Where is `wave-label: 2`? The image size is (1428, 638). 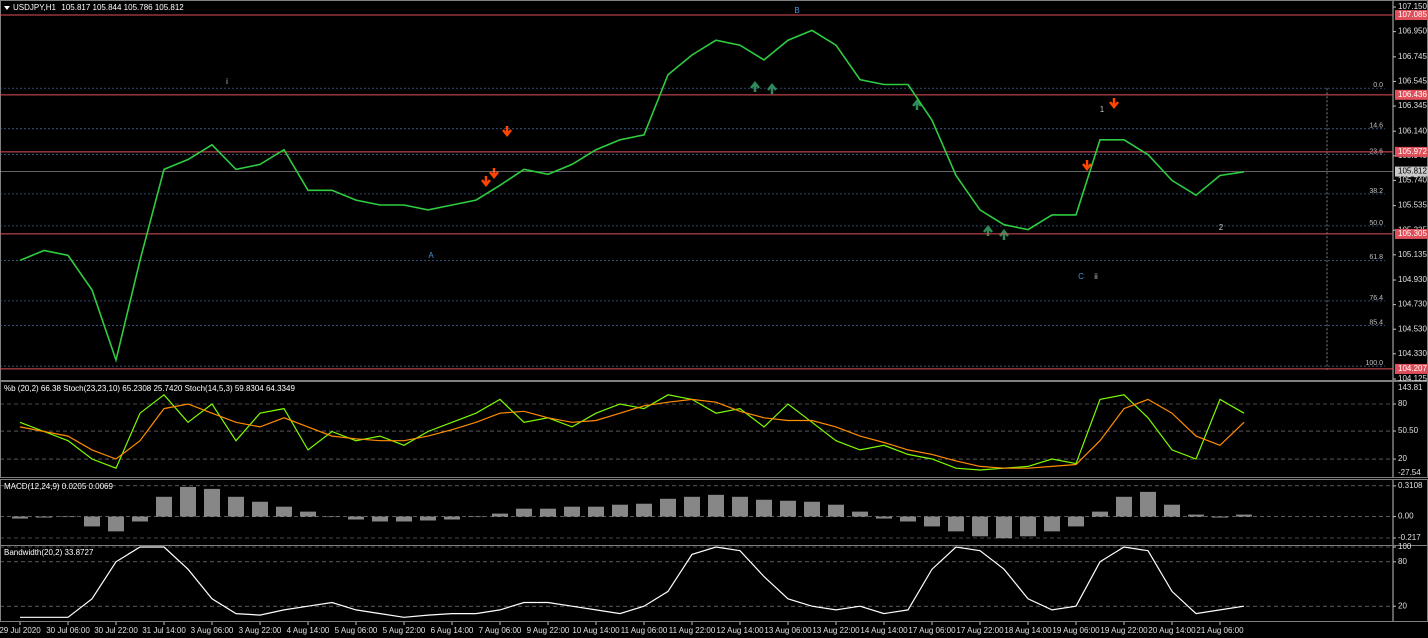
wave-label: 2 is located at coordinates (1221, 227).